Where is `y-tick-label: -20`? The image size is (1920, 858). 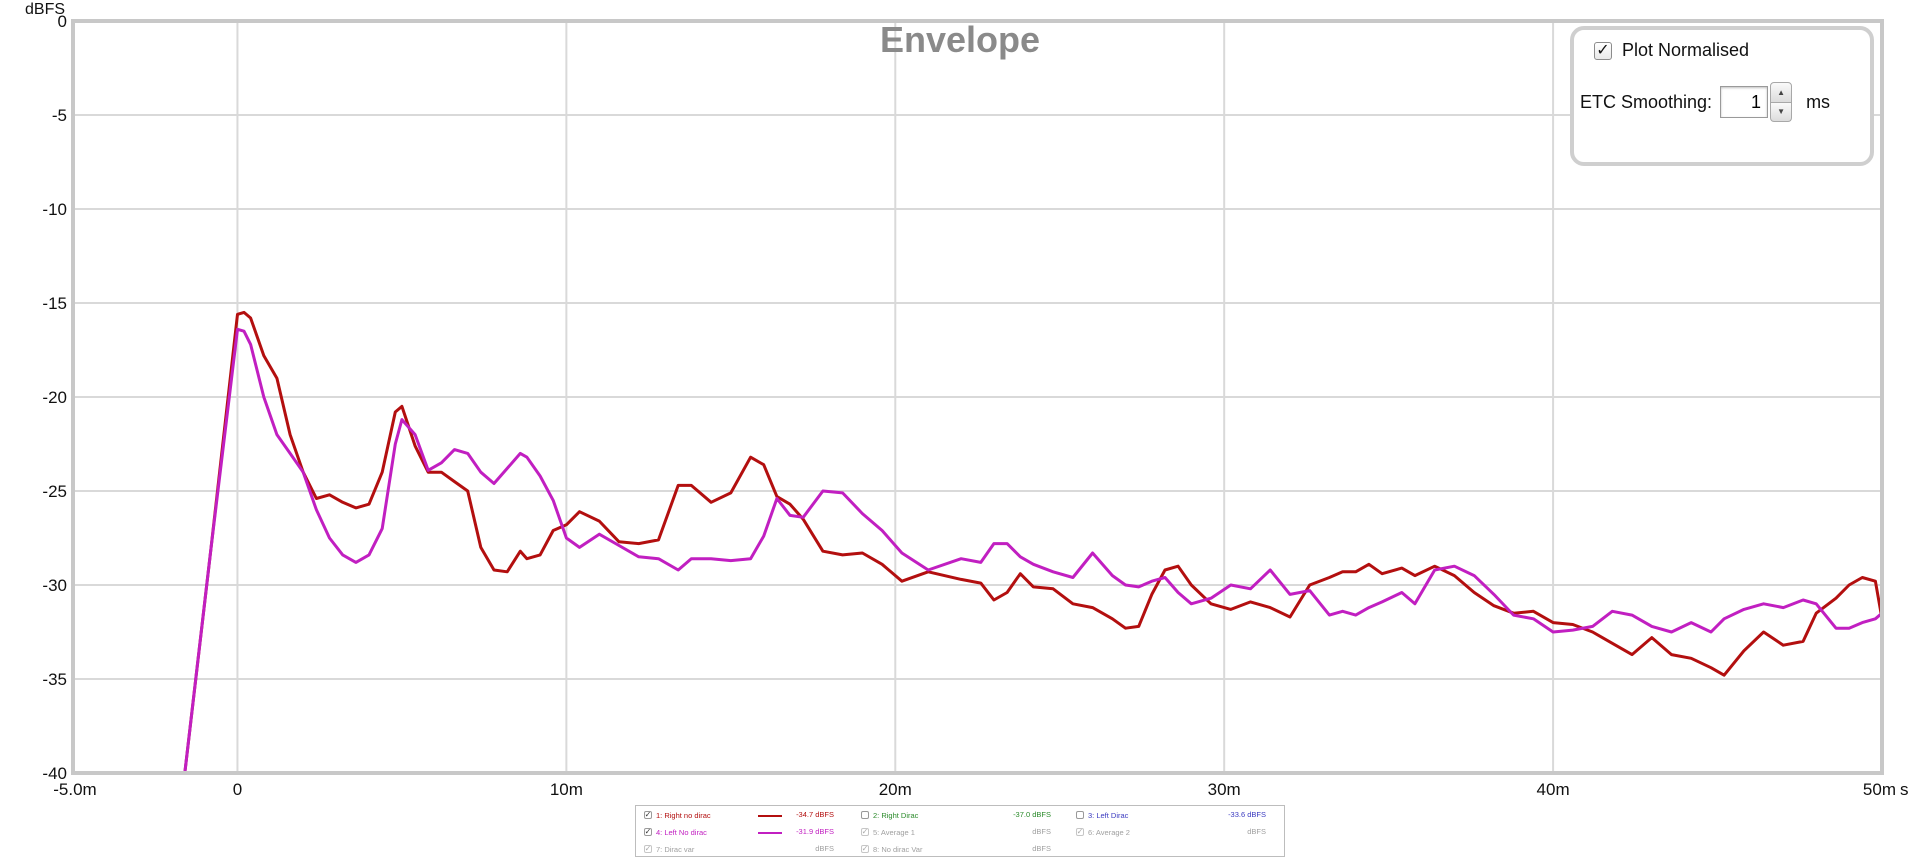
y-tick-label: -20 is located at coordinates (54, 397).